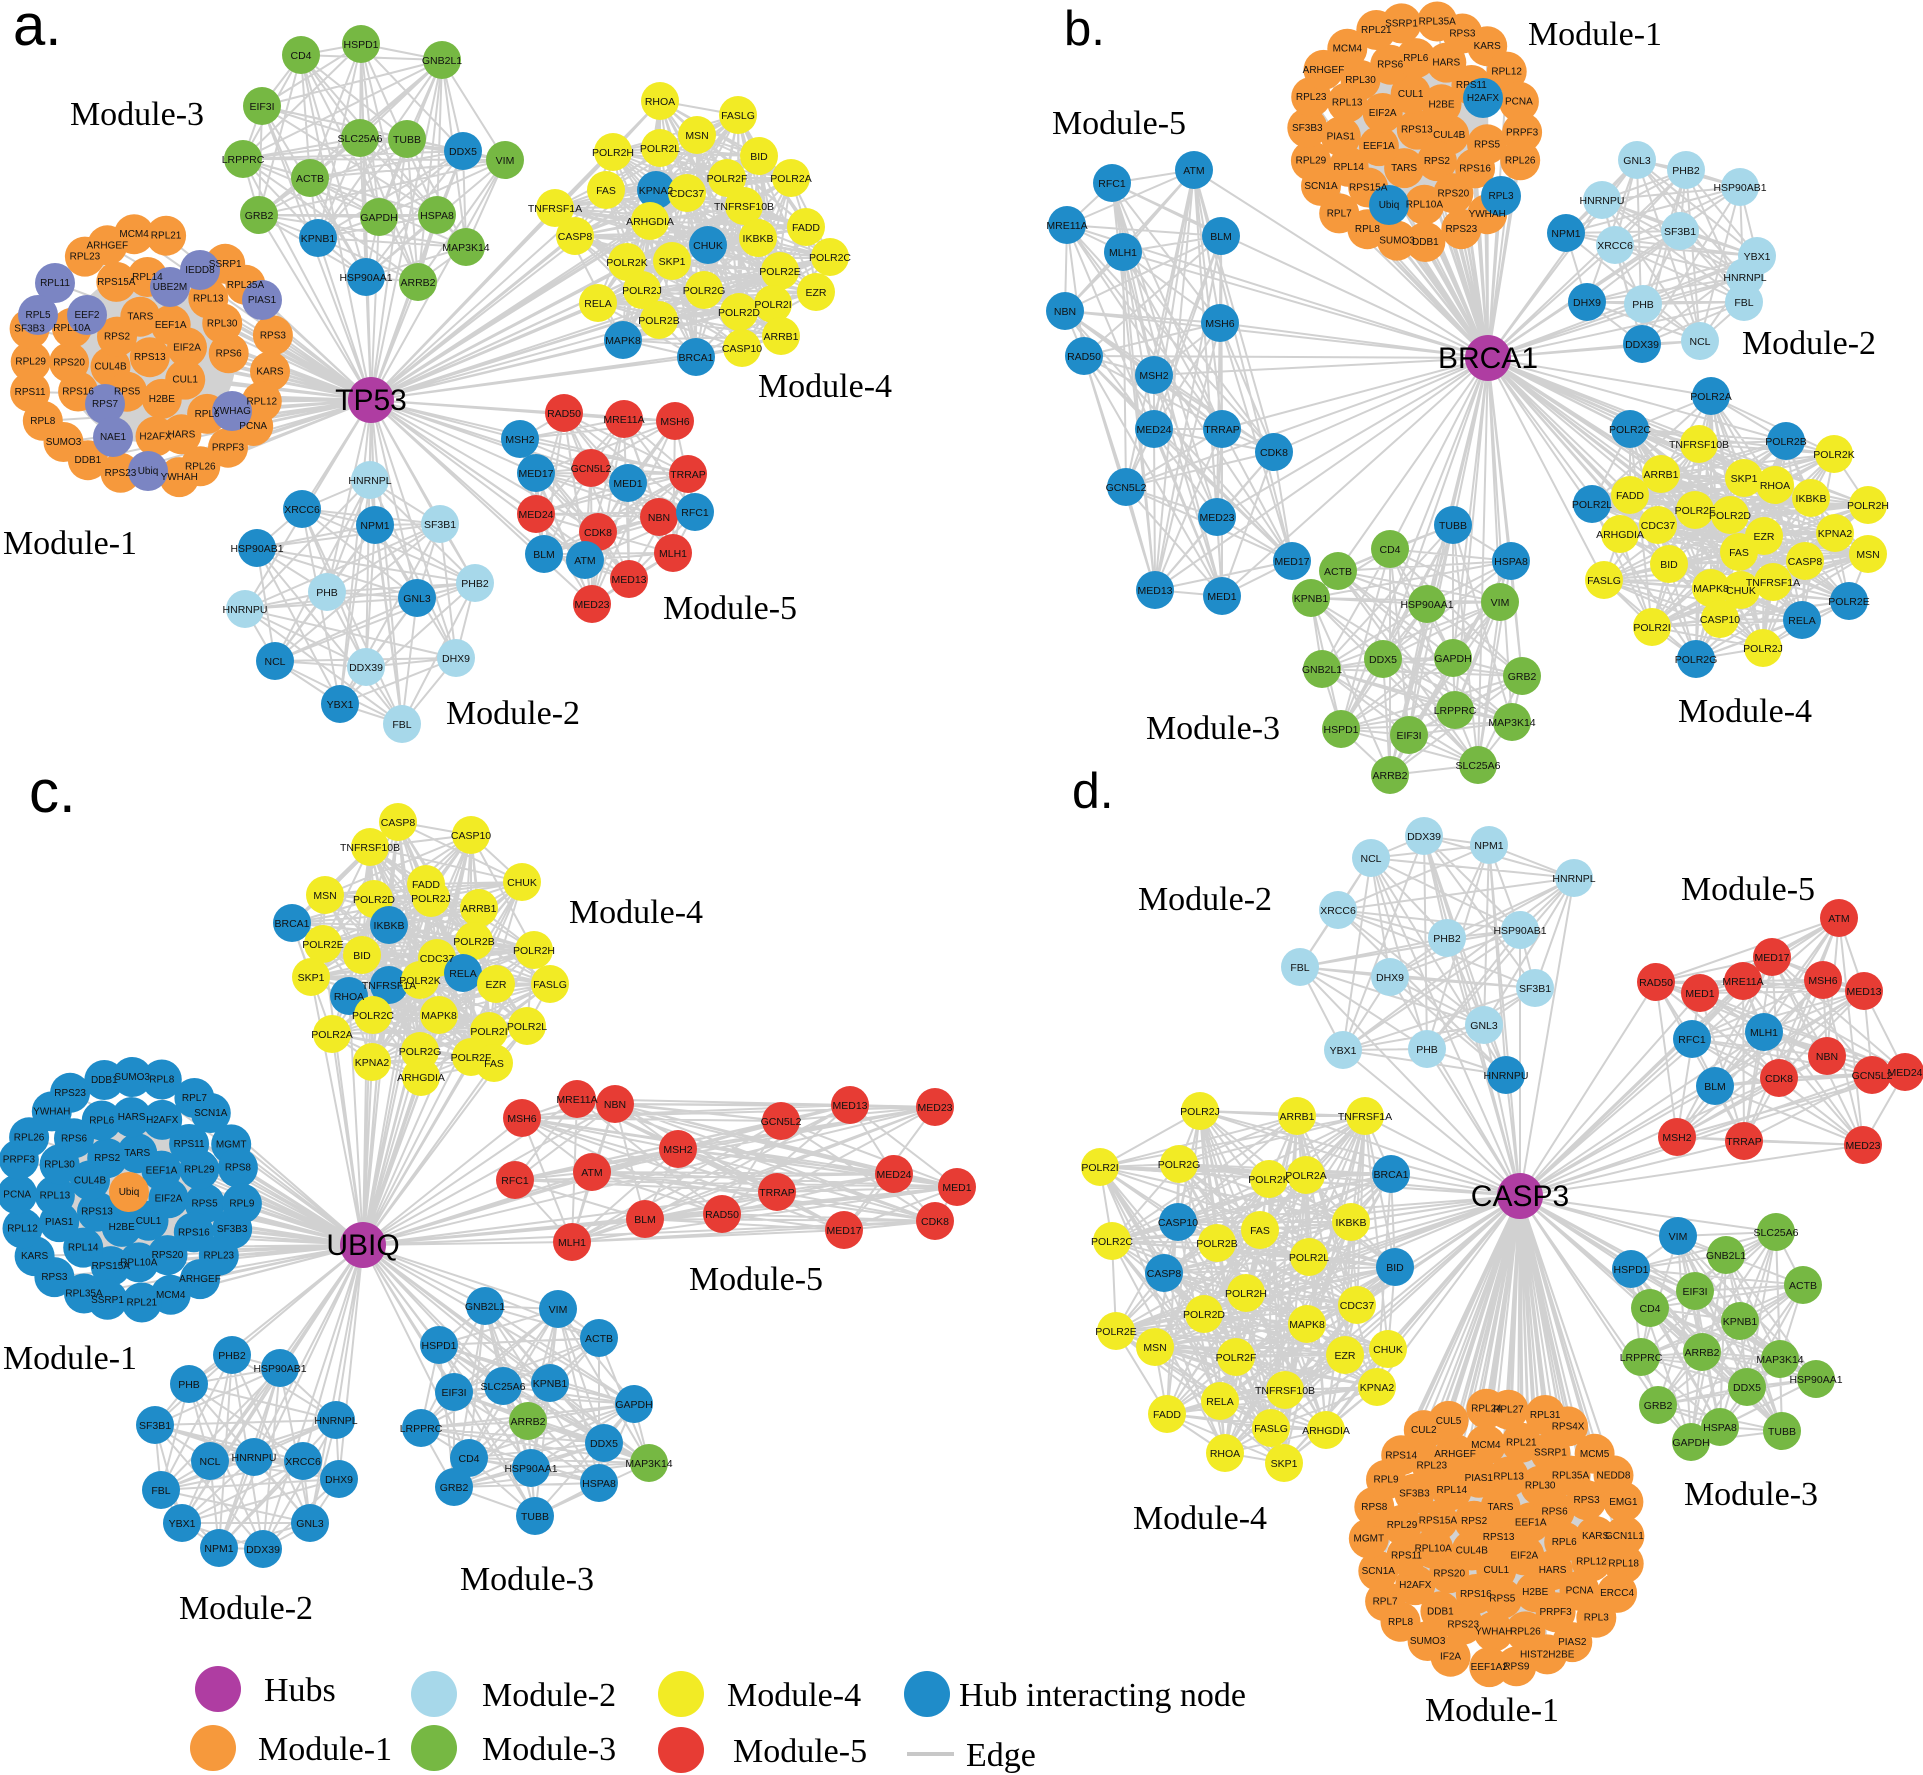 This screenshot has width=1923, height=1775. I want to click on svg-text: RPL35A, so click(1438, 22).